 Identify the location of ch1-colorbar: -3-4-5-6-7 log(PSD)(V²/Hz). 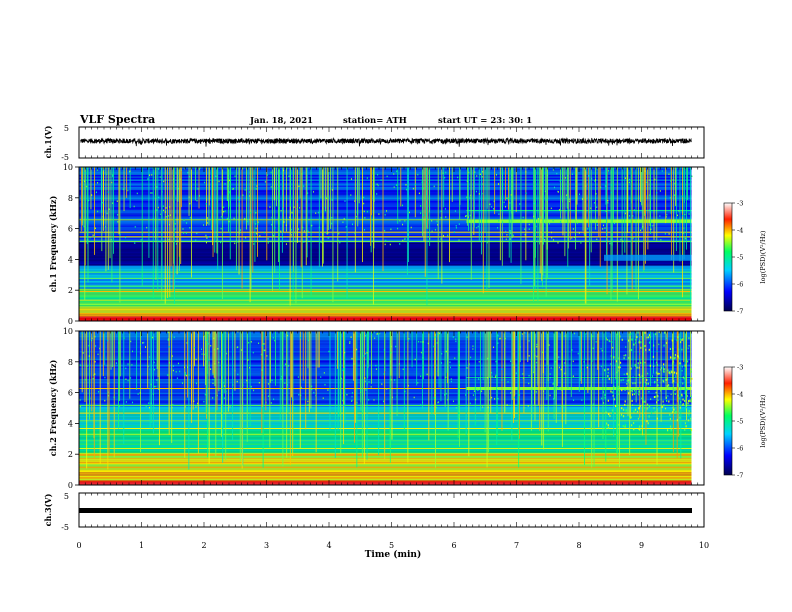
(745, 258).